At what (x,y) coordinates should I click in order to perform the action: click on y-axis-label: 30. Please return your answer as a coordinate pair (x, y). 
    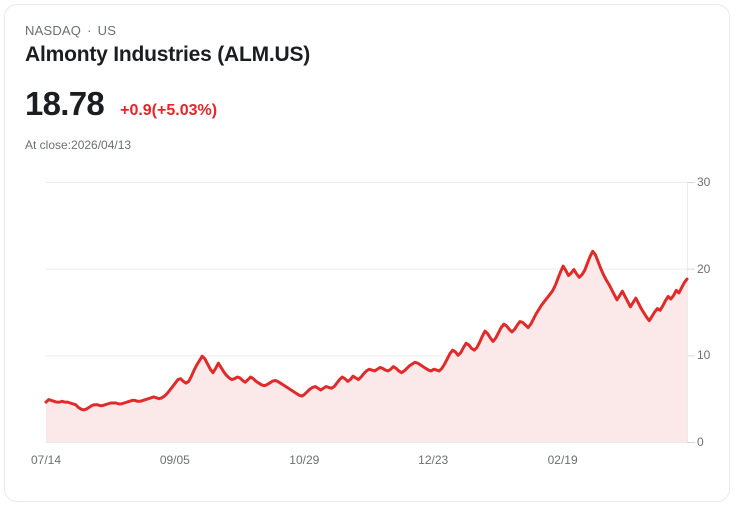
    Looking at the image, I should click on (704, 182).